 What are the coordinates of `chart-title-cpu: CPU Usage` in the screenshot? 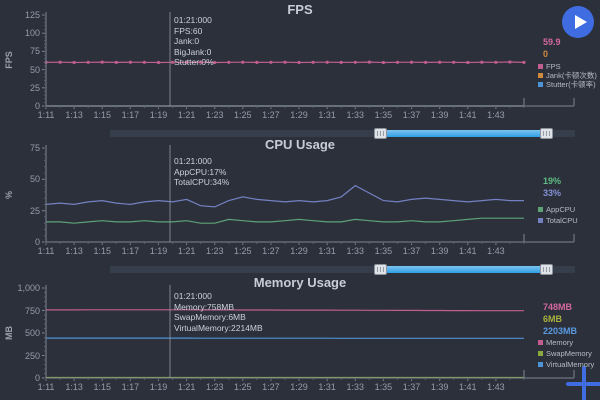 It's located at (300, 144).